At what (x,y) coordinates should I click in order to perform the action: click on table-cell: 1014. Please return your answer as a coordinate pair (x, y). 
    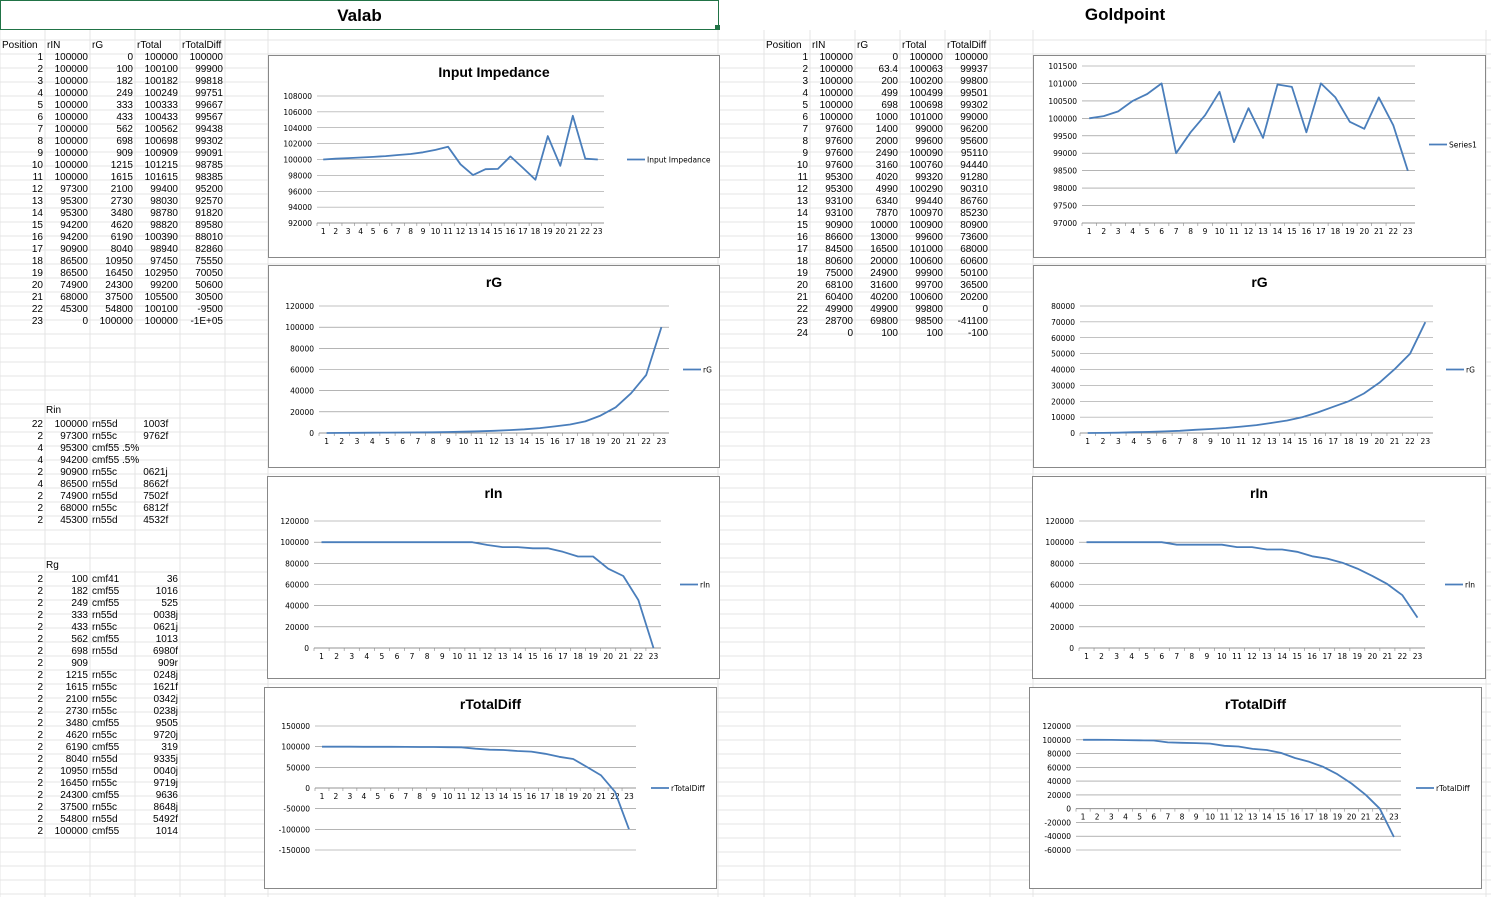
    Looking at the image, I should click on (166, 831).